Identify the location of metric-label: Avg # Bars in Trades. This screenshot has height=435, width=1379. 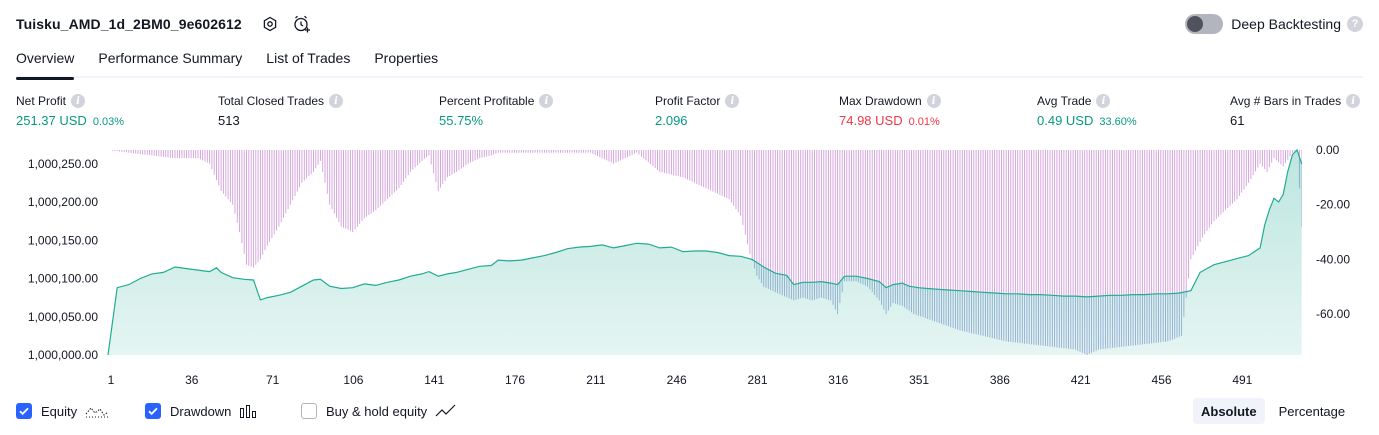
(1286, 101).